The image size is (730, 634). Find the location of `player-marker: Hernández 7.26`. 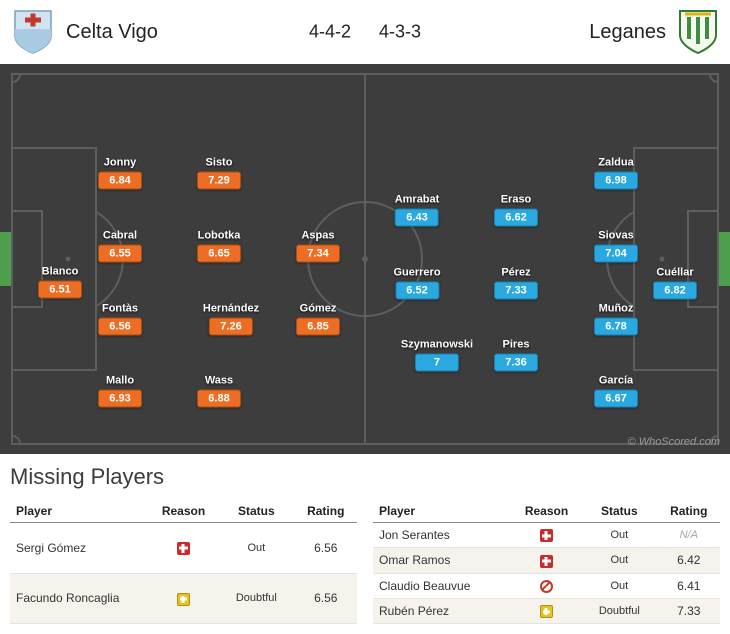

player-marker: Hernández 7.26 is located at coordinates (231, 319).